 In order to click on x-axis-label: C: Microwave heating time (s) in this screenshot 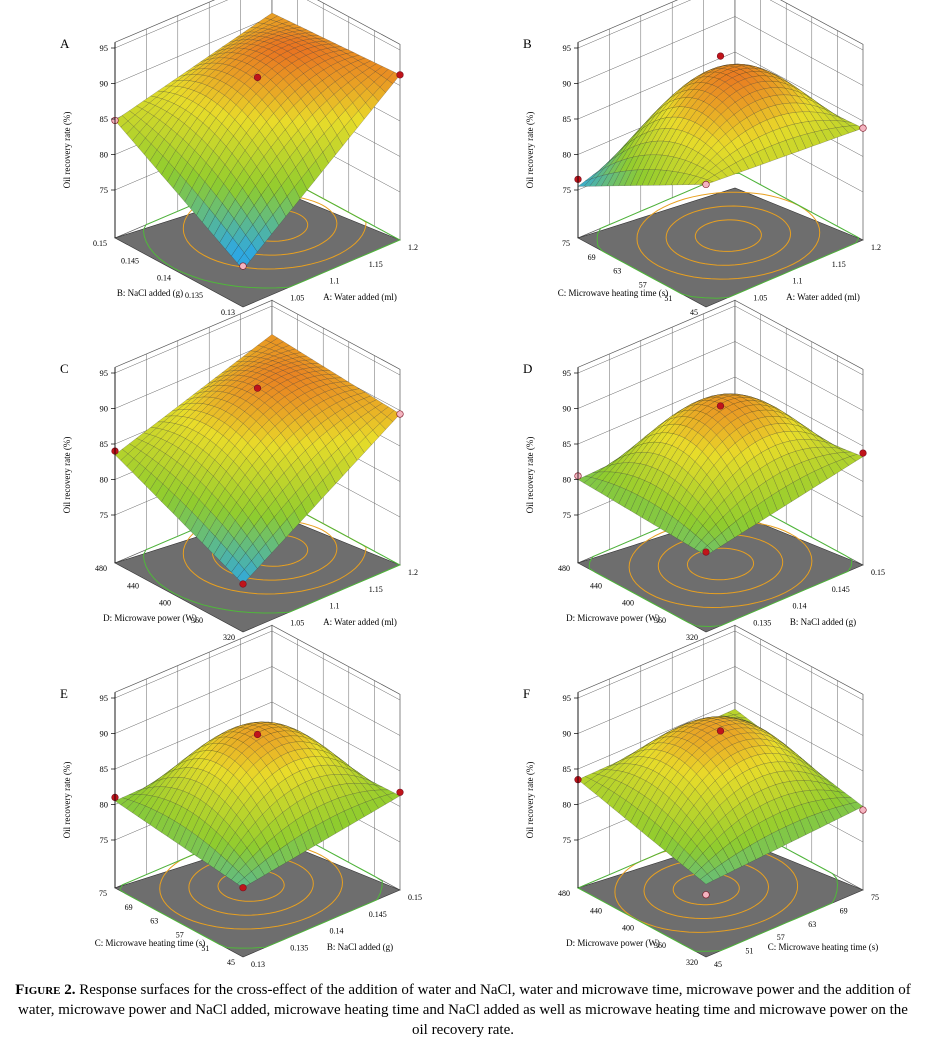, I will do `click(823, 947)`.